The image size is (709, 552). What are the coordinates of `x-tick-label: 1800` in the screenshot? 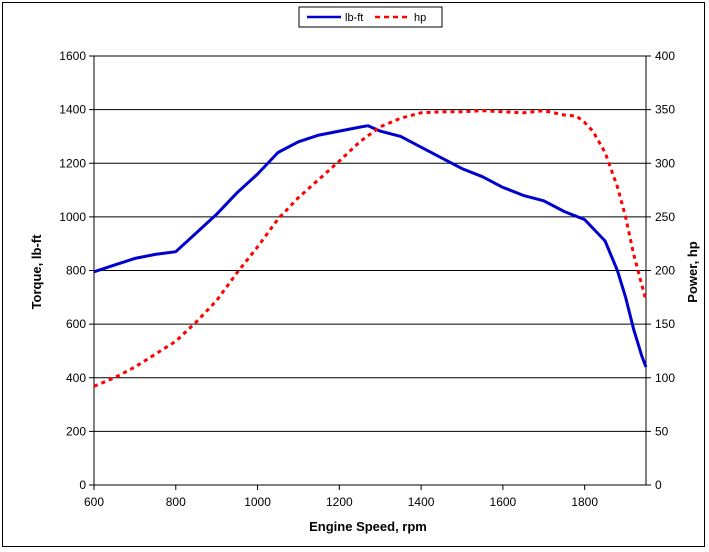 It's located at (584, 502).